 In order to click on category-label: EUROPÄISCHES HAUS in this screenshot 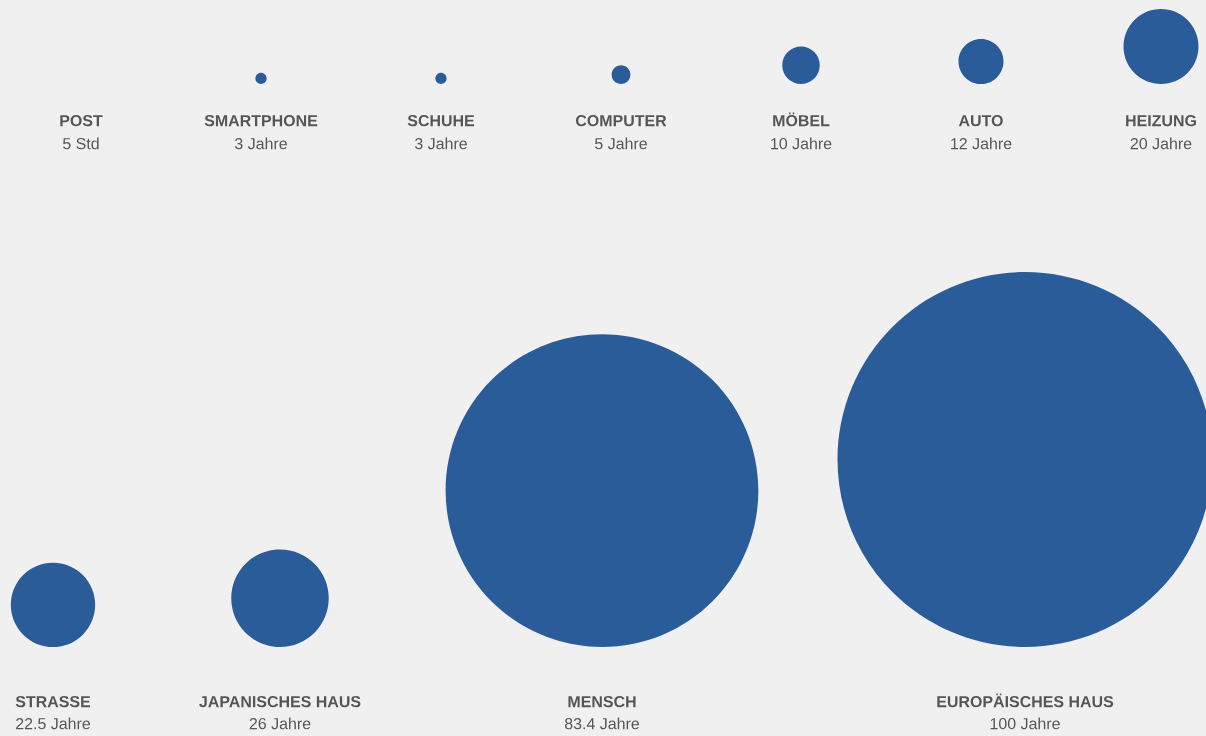, I will do `click(1025, 700)`.